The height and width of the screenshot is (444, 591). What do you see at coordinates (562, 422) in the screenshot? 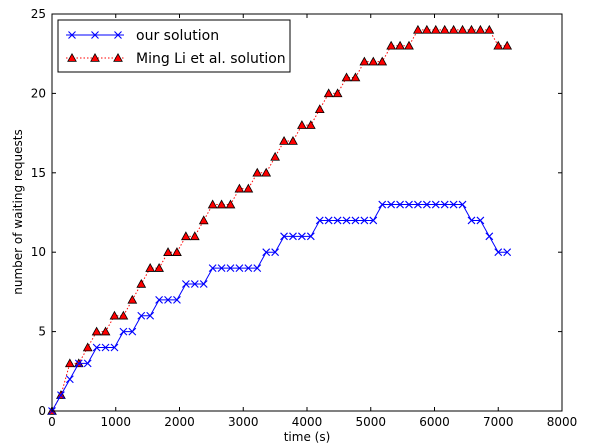
I see `x-tick-label: 8000` at bounding box center [562, 422].